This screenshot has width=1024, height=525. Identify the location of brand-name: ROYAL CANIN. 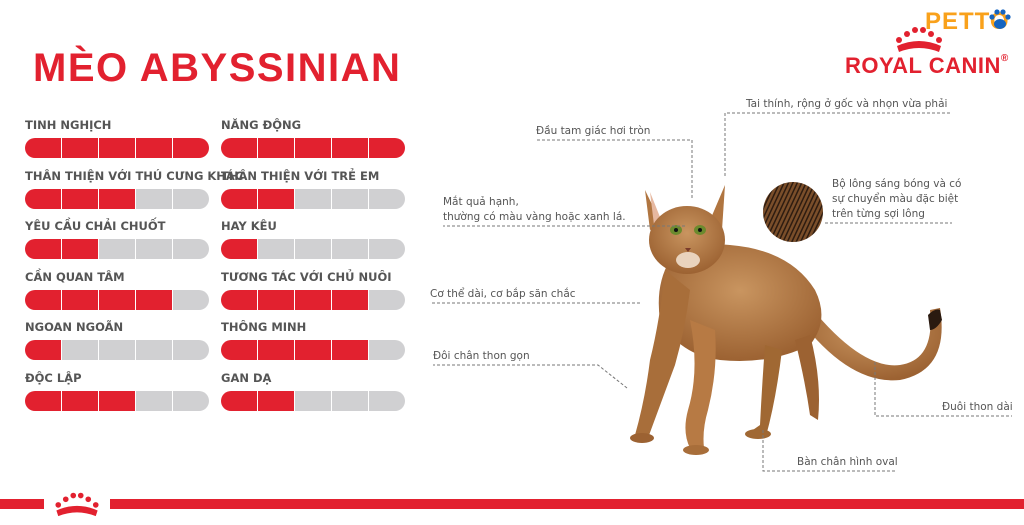
(923, 65).